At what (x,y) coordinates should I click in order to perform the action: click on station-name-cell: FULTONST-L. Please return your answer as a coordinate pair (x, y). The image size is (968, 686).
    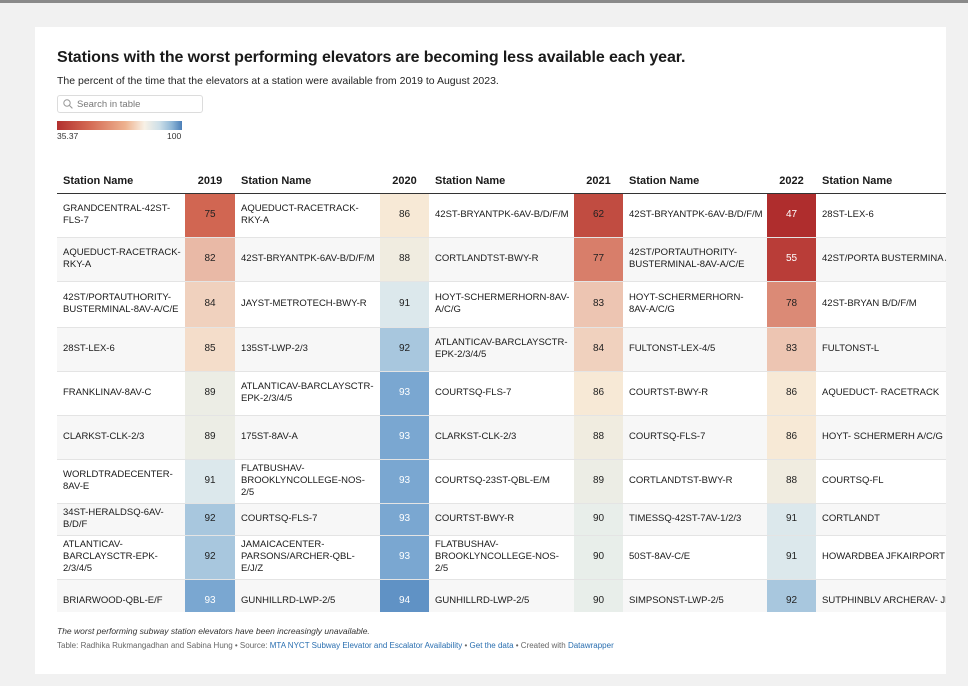
    Looking at the image, I should click on (881, 349).